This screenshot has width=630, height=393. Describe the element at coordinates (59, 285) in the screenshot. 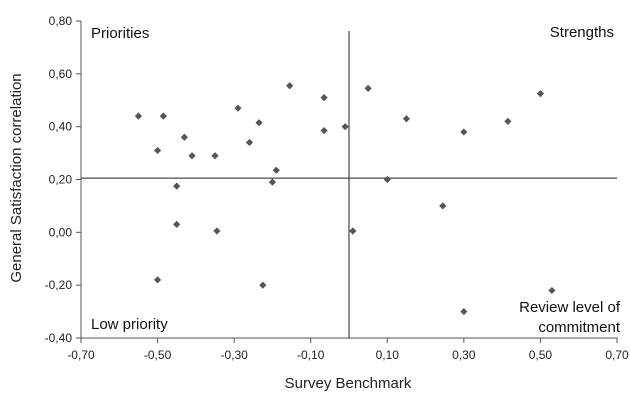

I see `y-tick-label: -0,20` at that location.